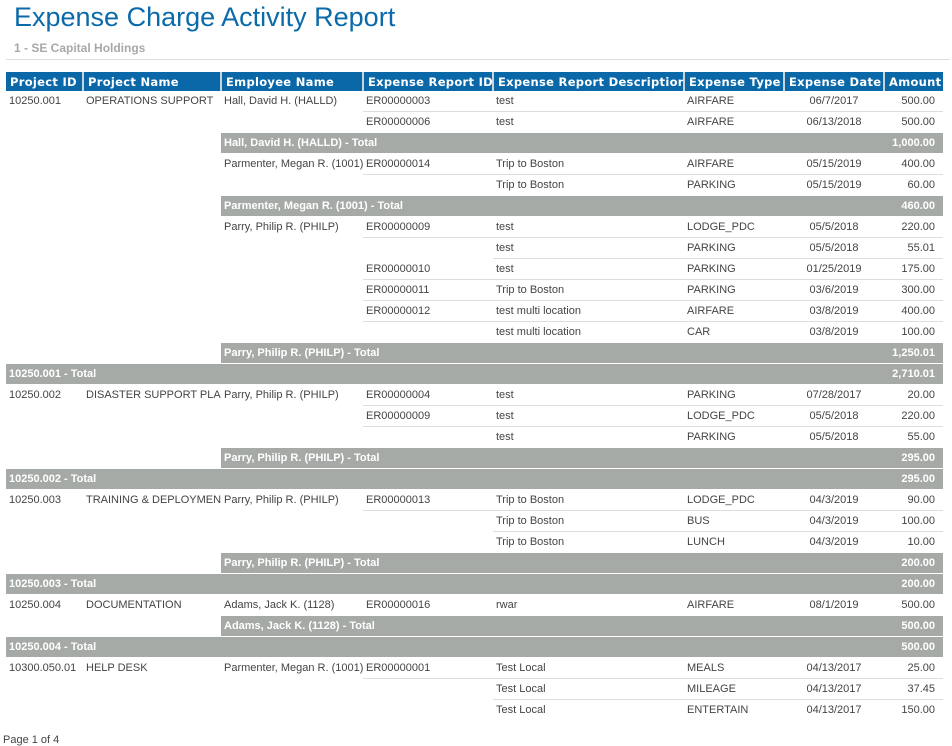 The image size is (952, 746). I want to click on table-row: test PARKING 05/5/2018 55.01, so click(474, 248).